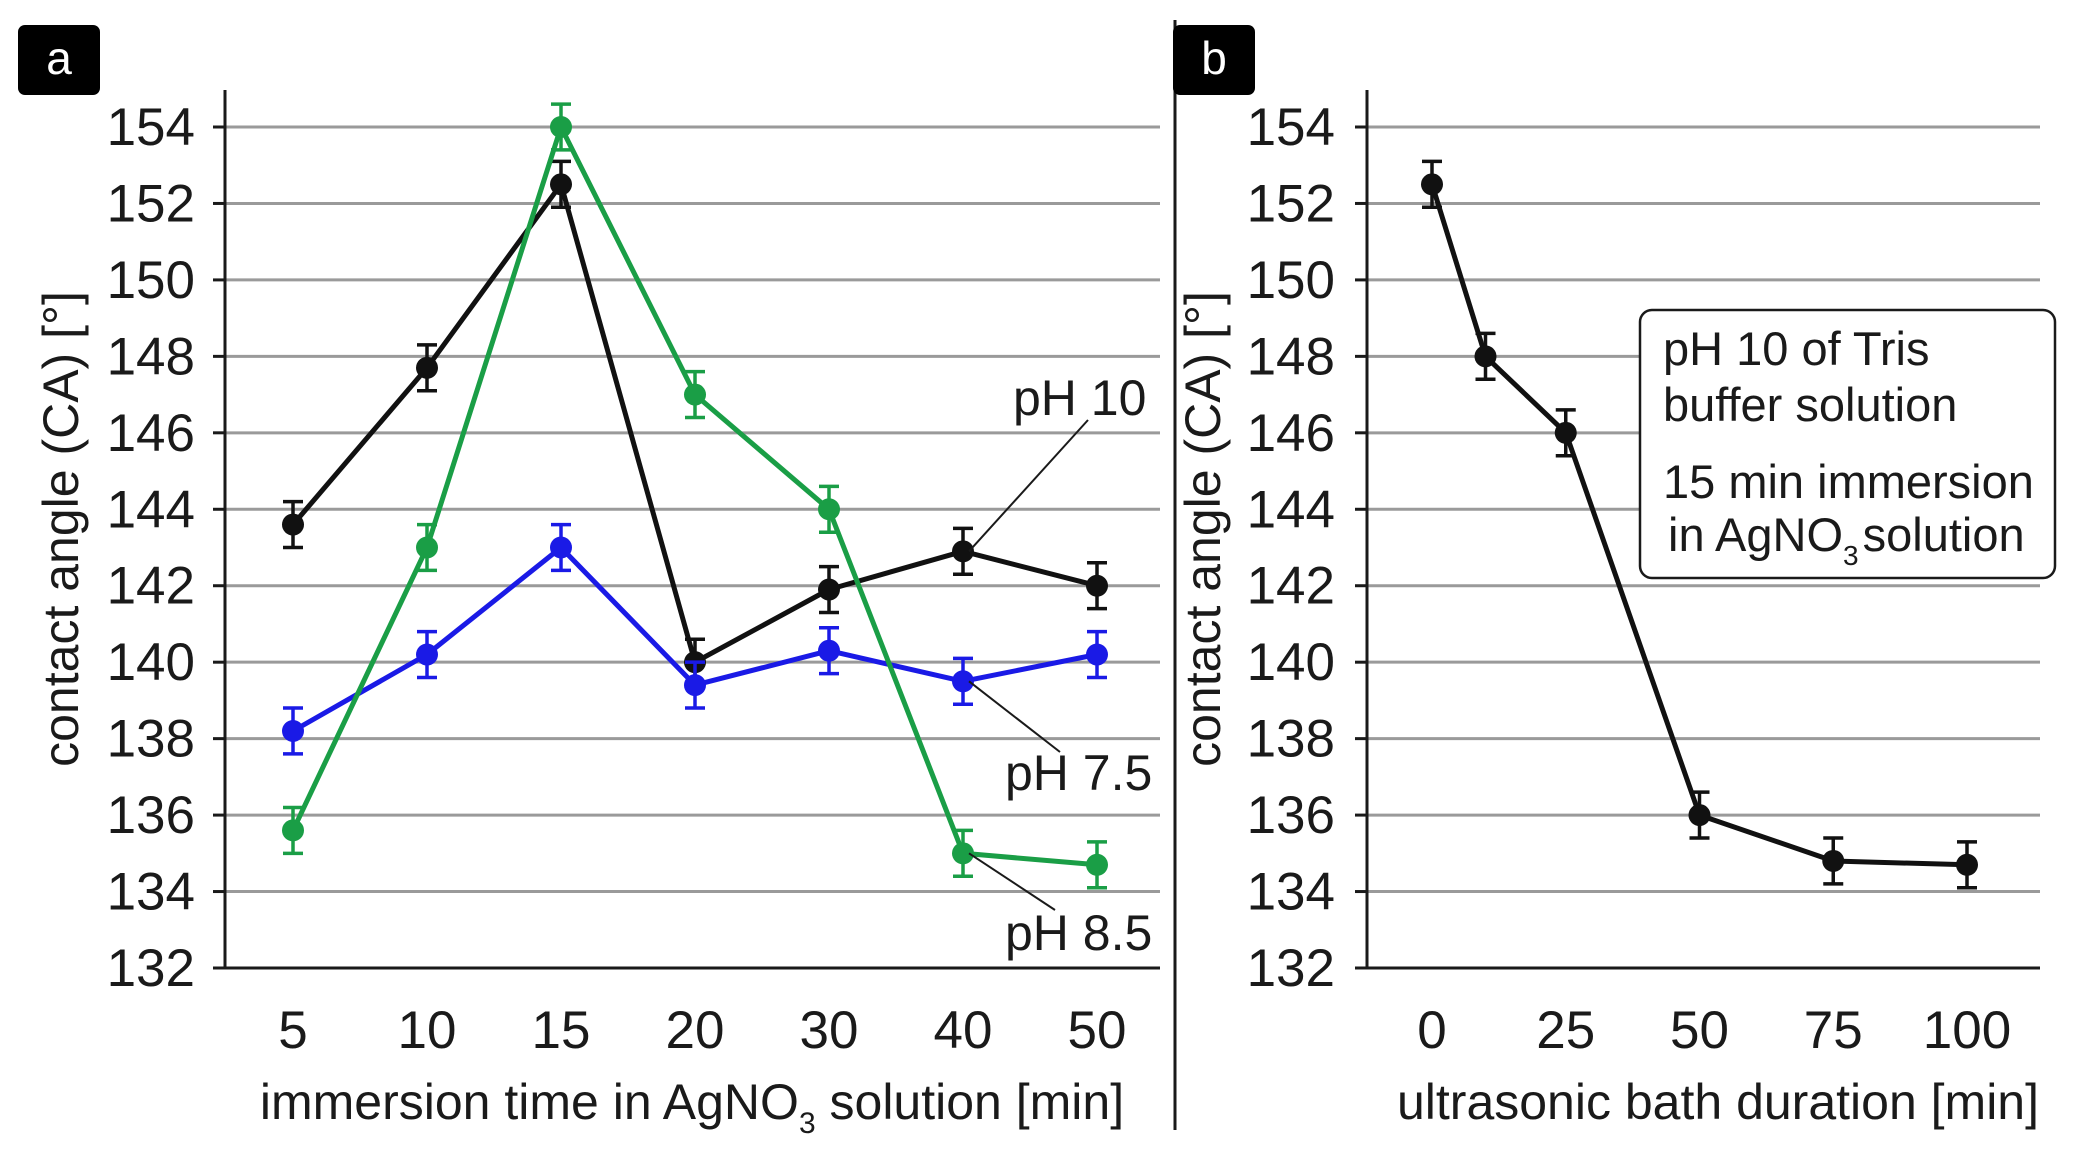 This screenshot has width=2079, height=1149. I want to click on panel-b-info-box-frame, so click(1847, 444).